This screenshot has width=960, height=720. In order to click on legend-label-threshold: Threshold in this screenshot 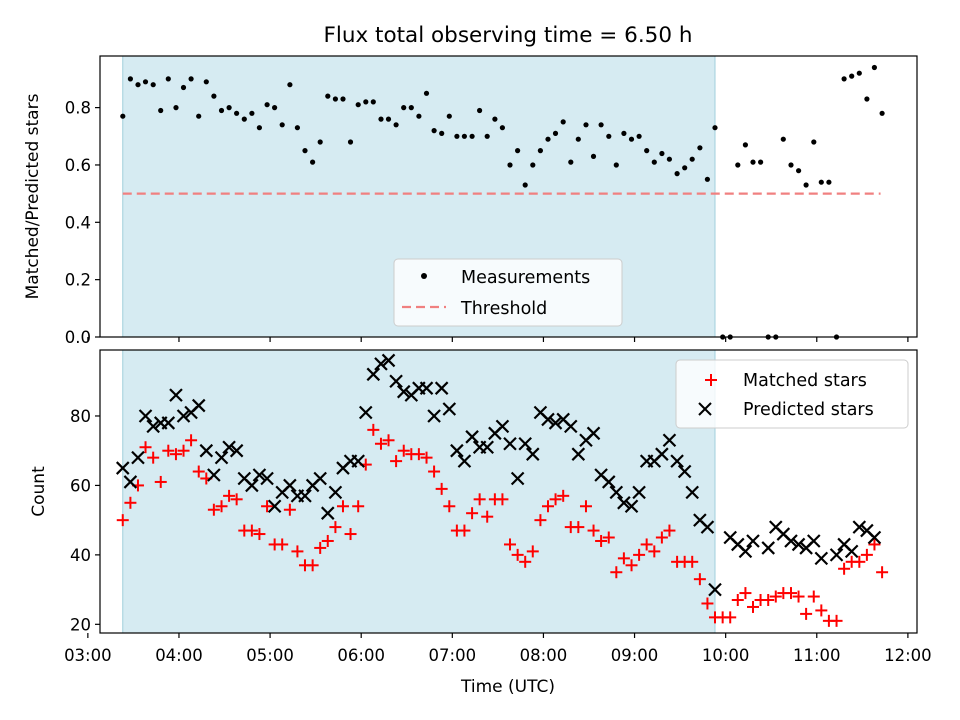, I will do `click(503, 309)`.